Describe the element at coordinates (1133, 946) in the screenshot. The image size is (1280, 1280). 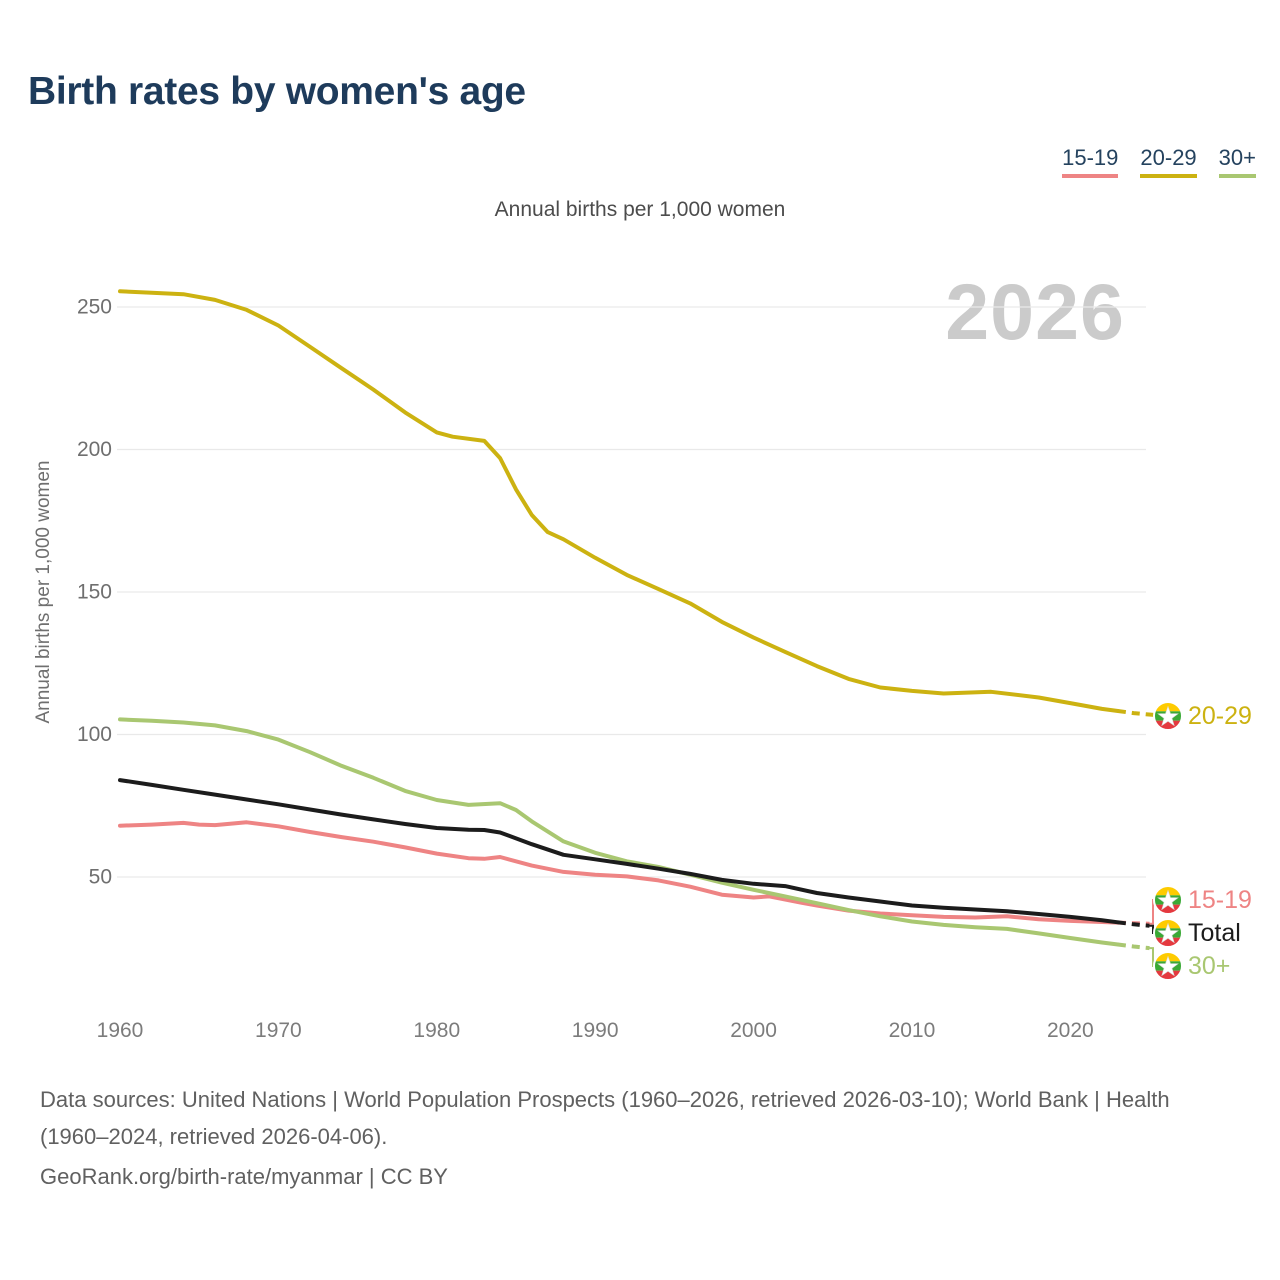
I see `series-line-projection-30+` at that location.